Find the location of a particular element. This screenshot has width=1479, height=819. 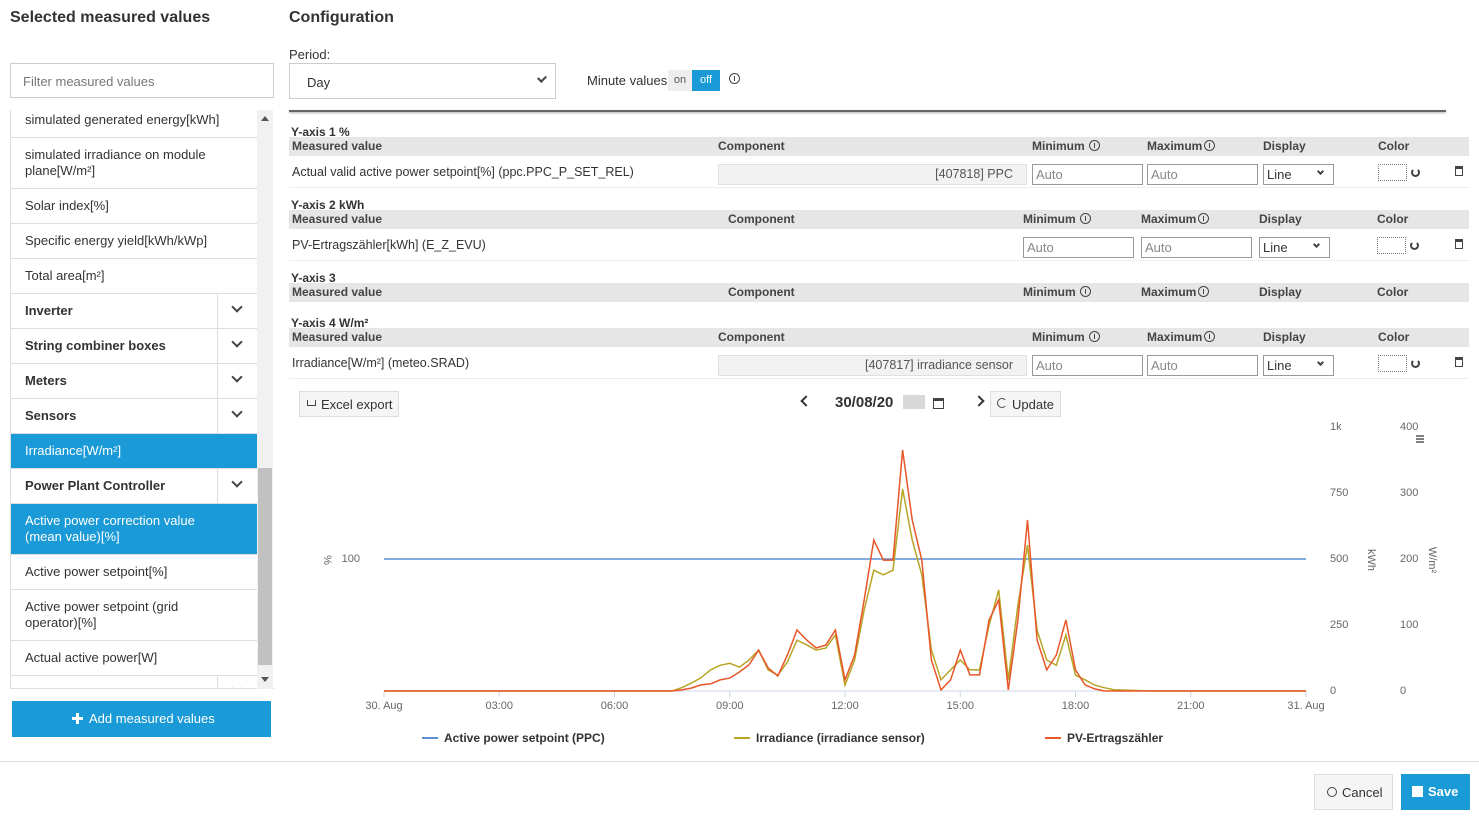

excel-export-label: Excel export is located at coordinates (357, 404).